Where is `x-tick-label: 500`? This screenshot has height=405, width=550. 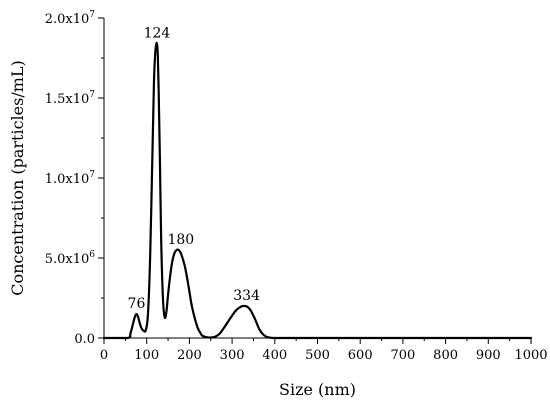 x-tick-label: 500 is located at coordinates (317, 355).